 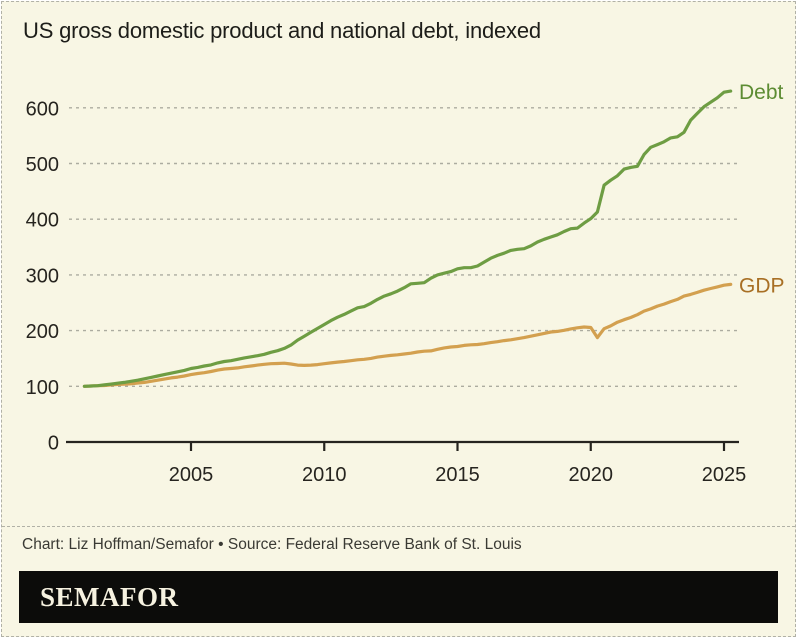 What do you see at coordinates (42, 276) in the screenshot?
I see `y-axis-label-300: 300` at bounding box center [42, 276].